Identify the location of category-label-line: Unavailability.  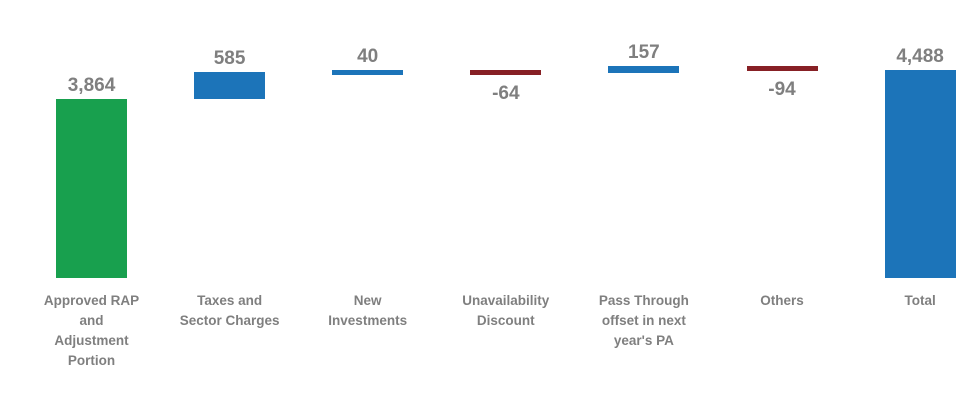
(506, 300).